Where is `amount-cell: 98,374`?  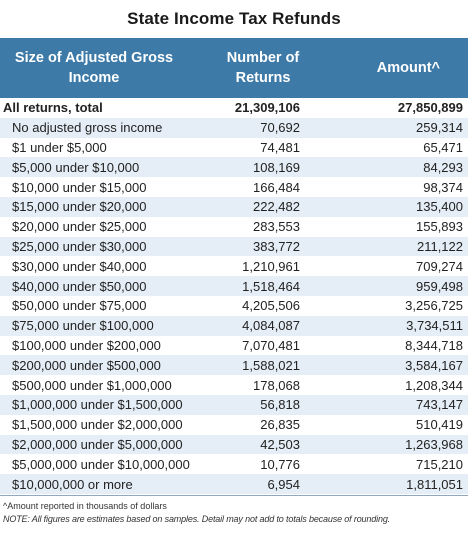 amount-cell: 98,374 is located at coordinates (403, 187).